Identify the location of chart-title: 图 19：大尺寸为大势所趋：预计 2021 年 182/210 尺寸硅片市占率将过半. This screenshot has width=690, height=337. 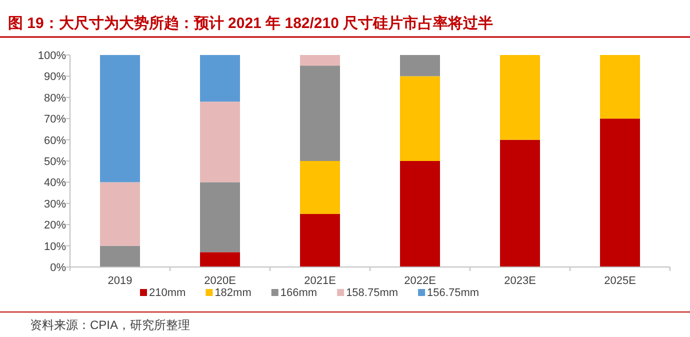
(251, 23).